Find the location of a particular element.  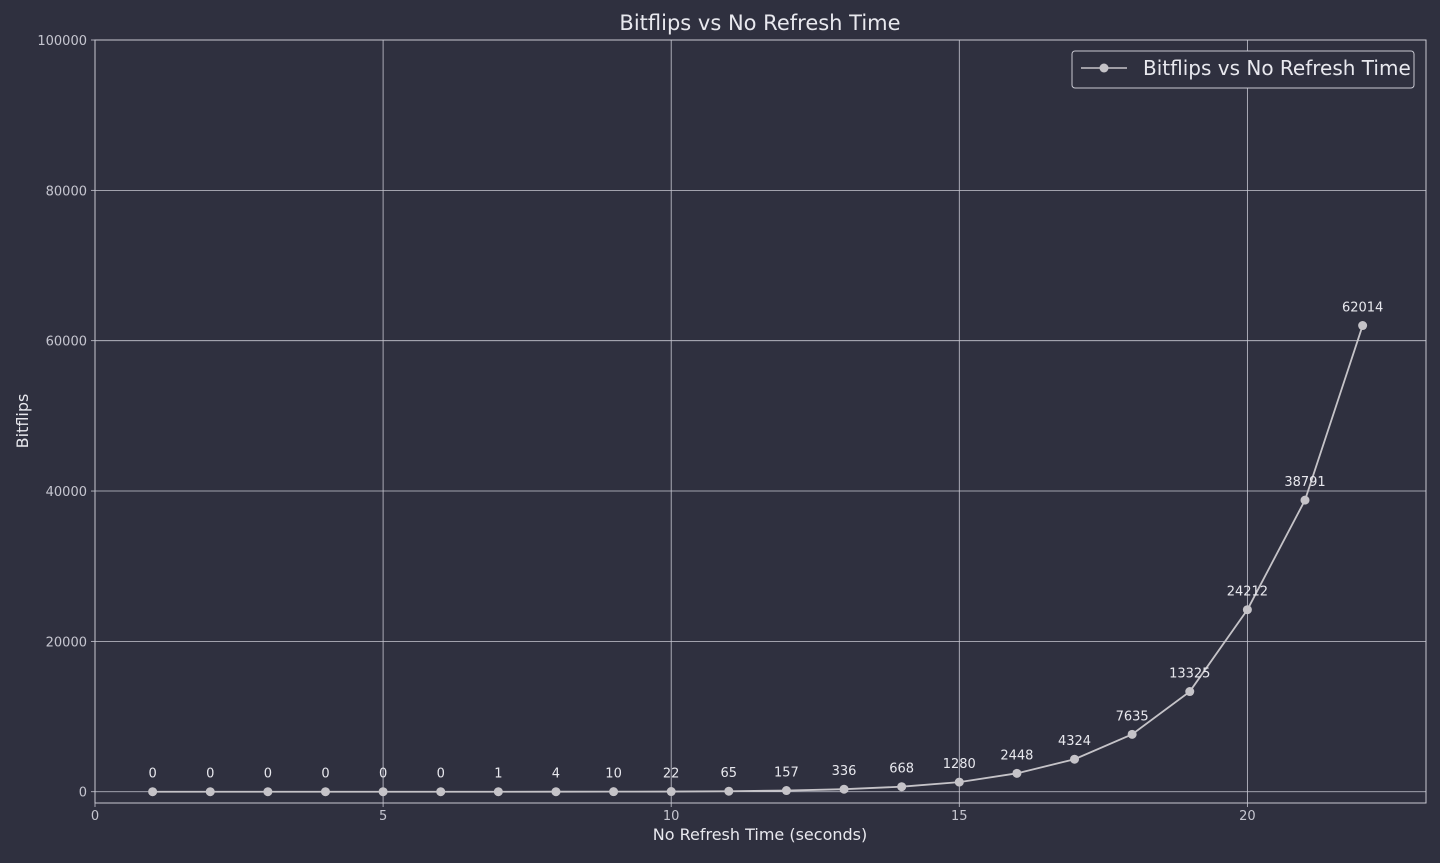

data-label: 13325 is located at coordinates (1189, 674).